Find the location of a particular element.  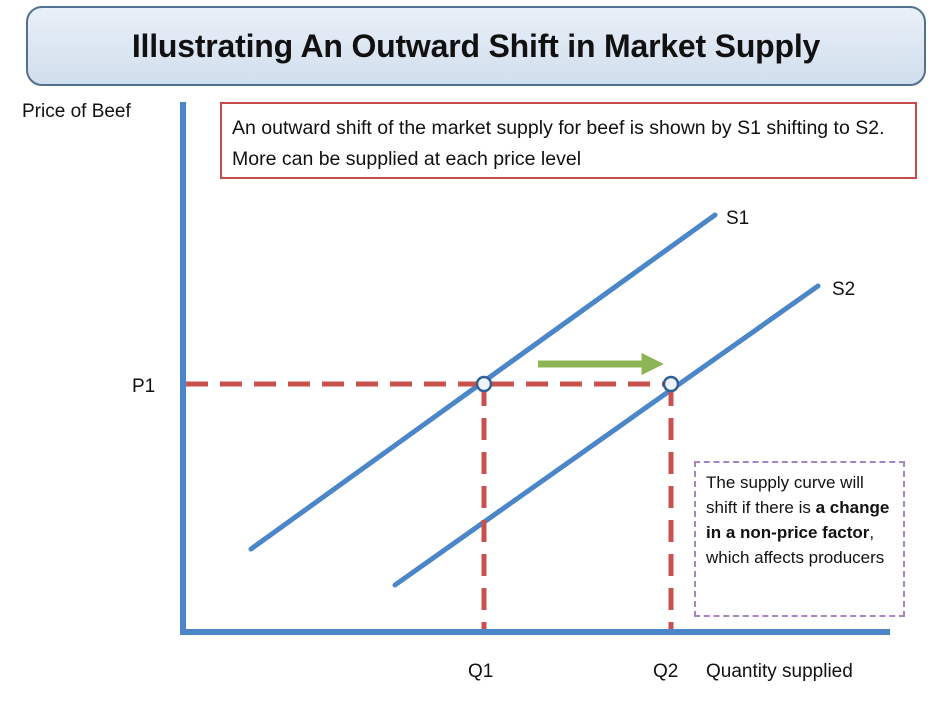

quantity-label-q2: Q2 is located at coordinates (665, 671).